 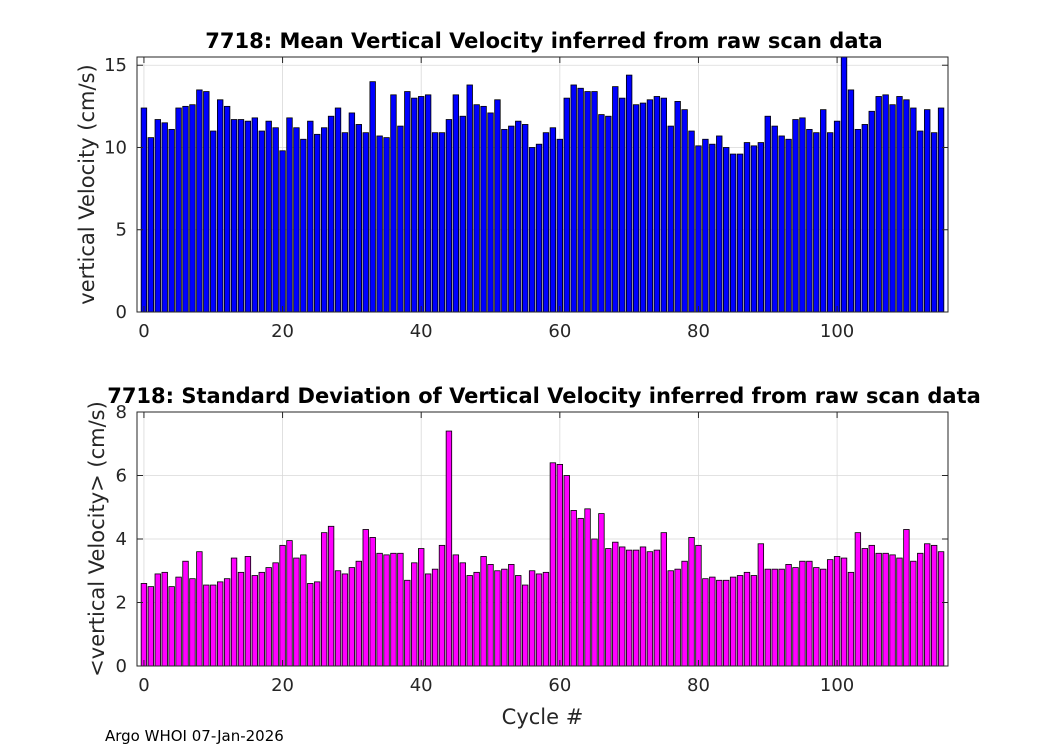 I want to click on y-tick-label: 15, so click(x=115, y=65).